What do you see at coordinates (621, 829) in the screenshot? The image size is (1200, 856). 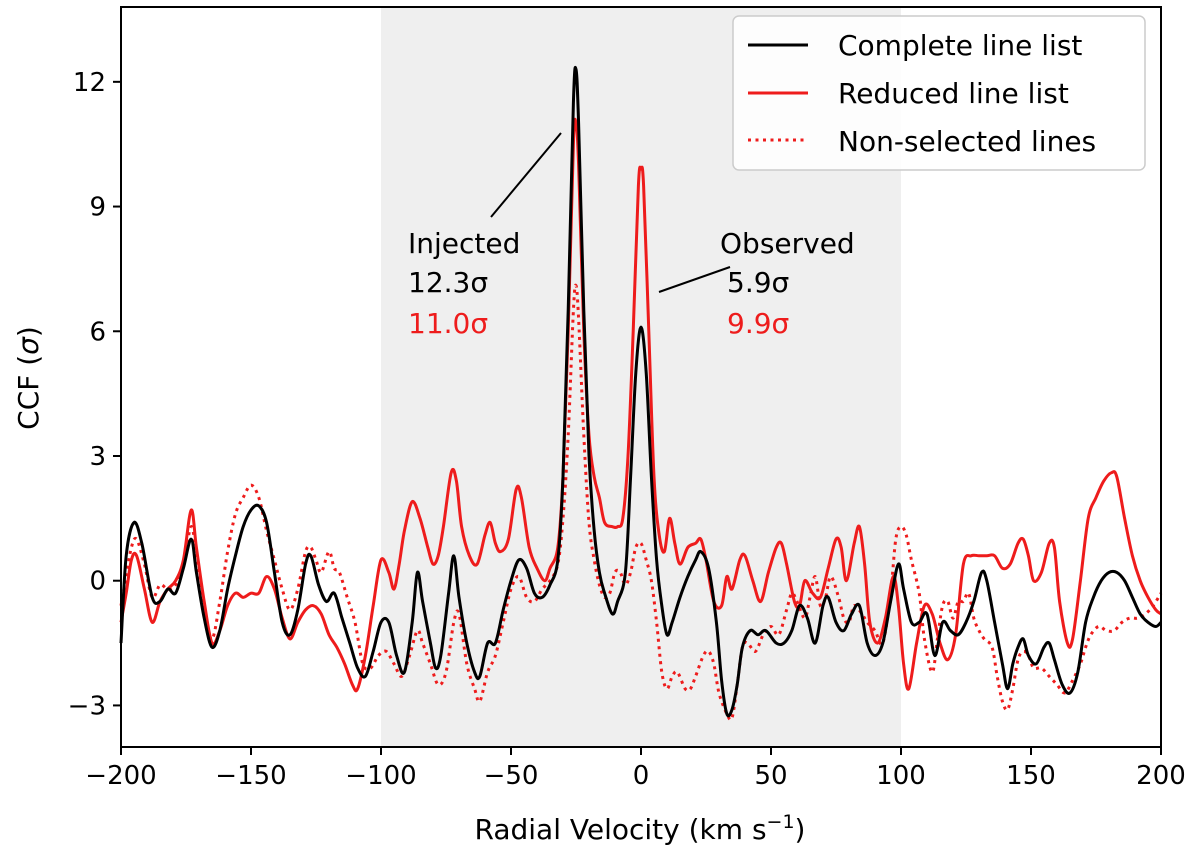 I see `x-axis-title-main: Radial Velocity (km s` at bounding box center [621, 829].